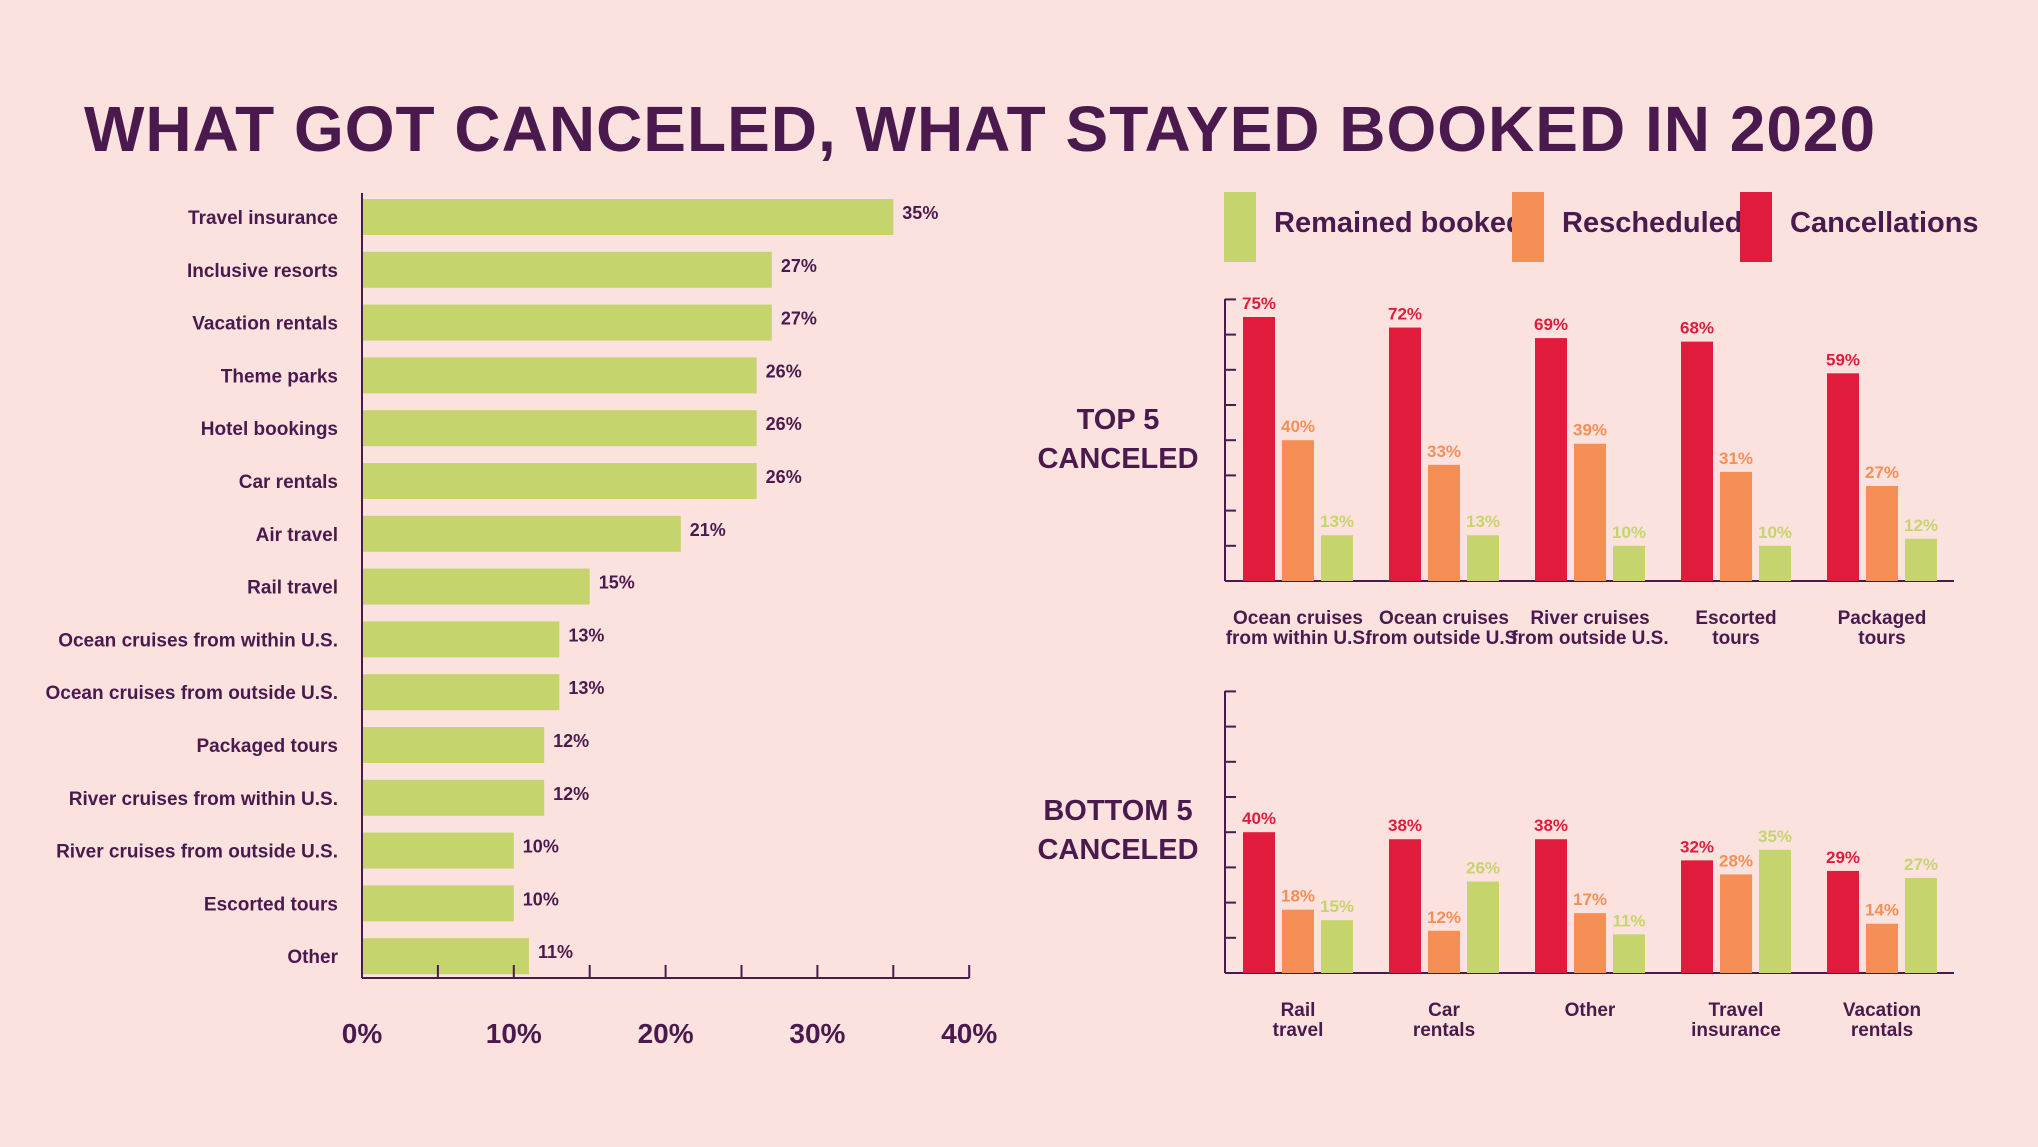  What do you see at coordinates (708, 530) in the screenshot?
I see `bar-value-label: 21%` at bounding box center [708, 530].